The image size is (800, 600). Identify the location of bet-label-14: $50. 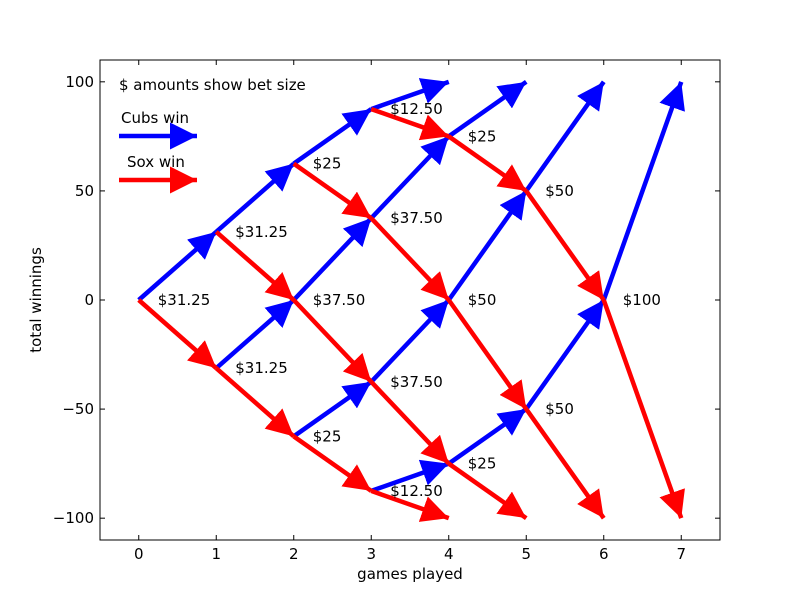
(559, 409).